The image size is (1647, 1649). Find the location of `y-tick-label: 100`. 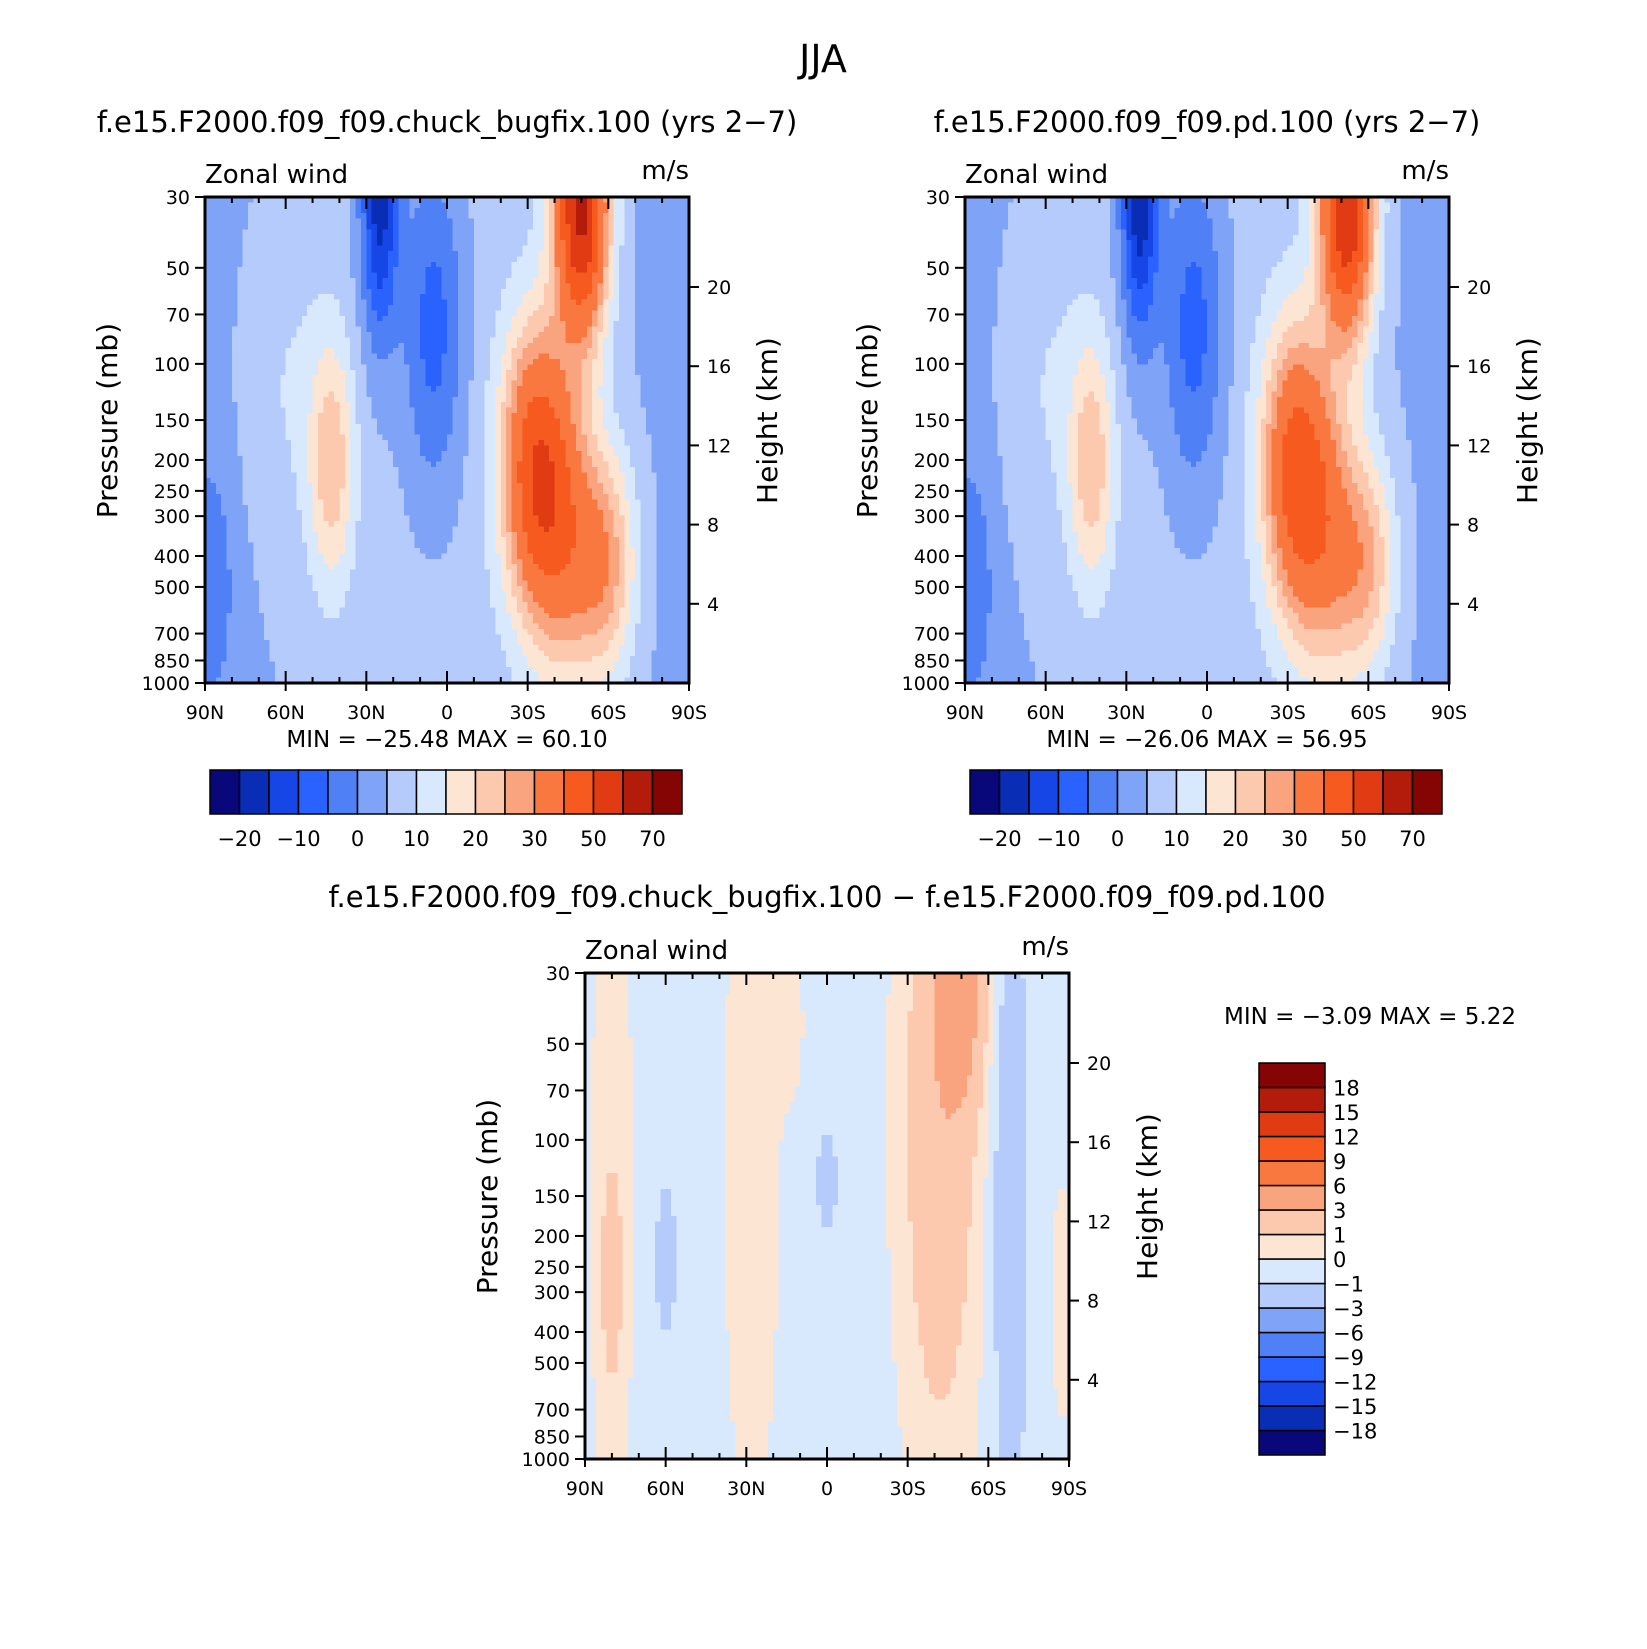

y-tick-label: 100 is located at coordinates (552, 1141).